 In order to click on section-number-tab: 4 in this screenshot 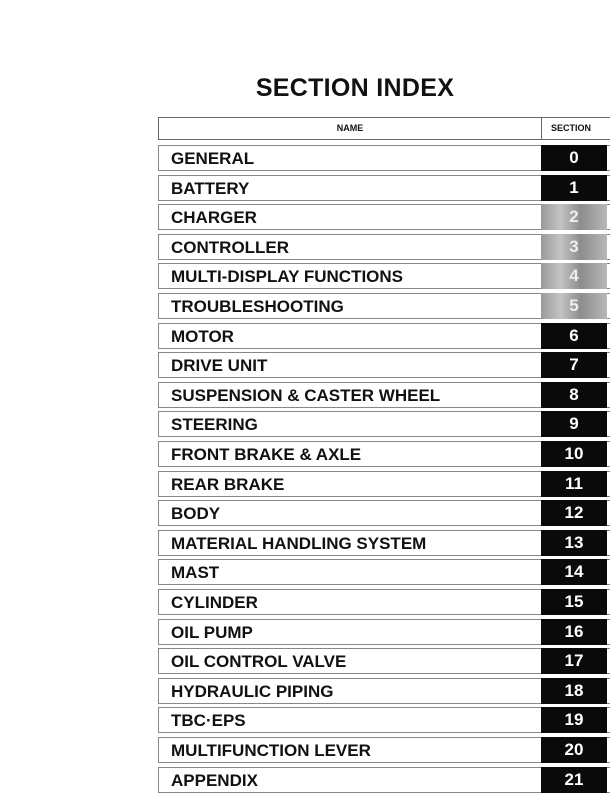, I will do `click(574, 276)`.